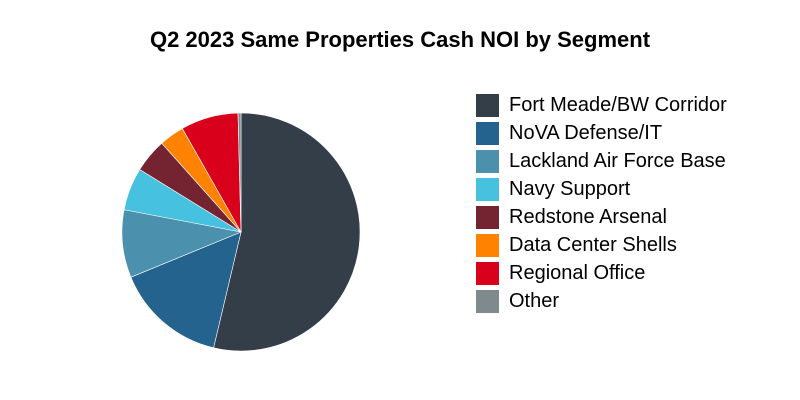 The image size is (800, 400). I want to click on legend-item: Navy Support, so click(601, 189).